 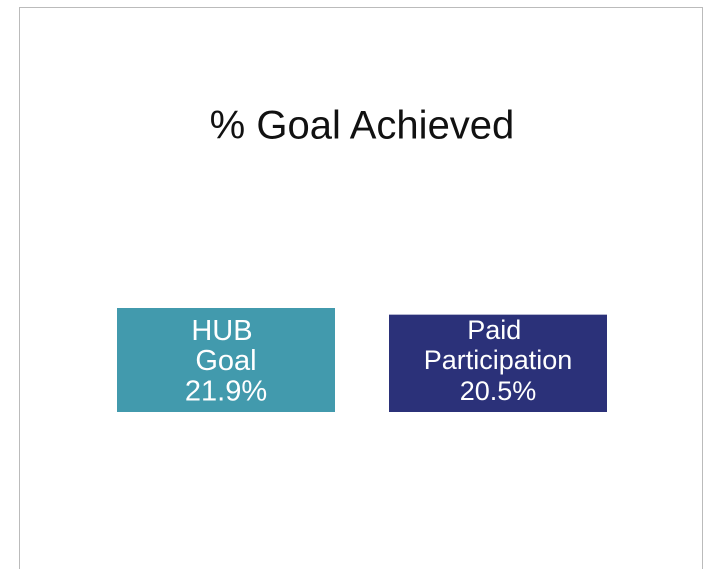 What do you see at coordinates (498, 330) in the screenshot?
I see `category-line: Paid` at bounding box center [498, 330].